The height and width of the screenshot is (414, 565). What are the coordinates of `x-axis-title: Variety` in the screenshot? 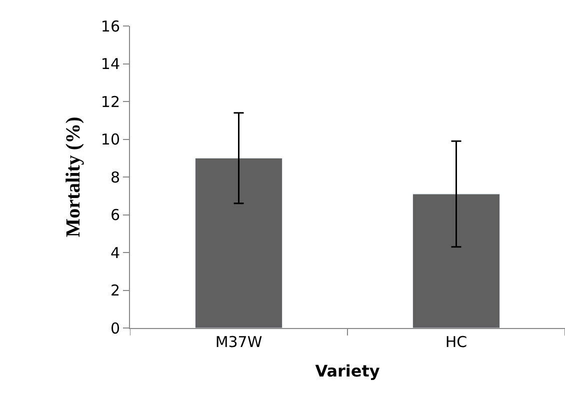 It's located at (347, 371).